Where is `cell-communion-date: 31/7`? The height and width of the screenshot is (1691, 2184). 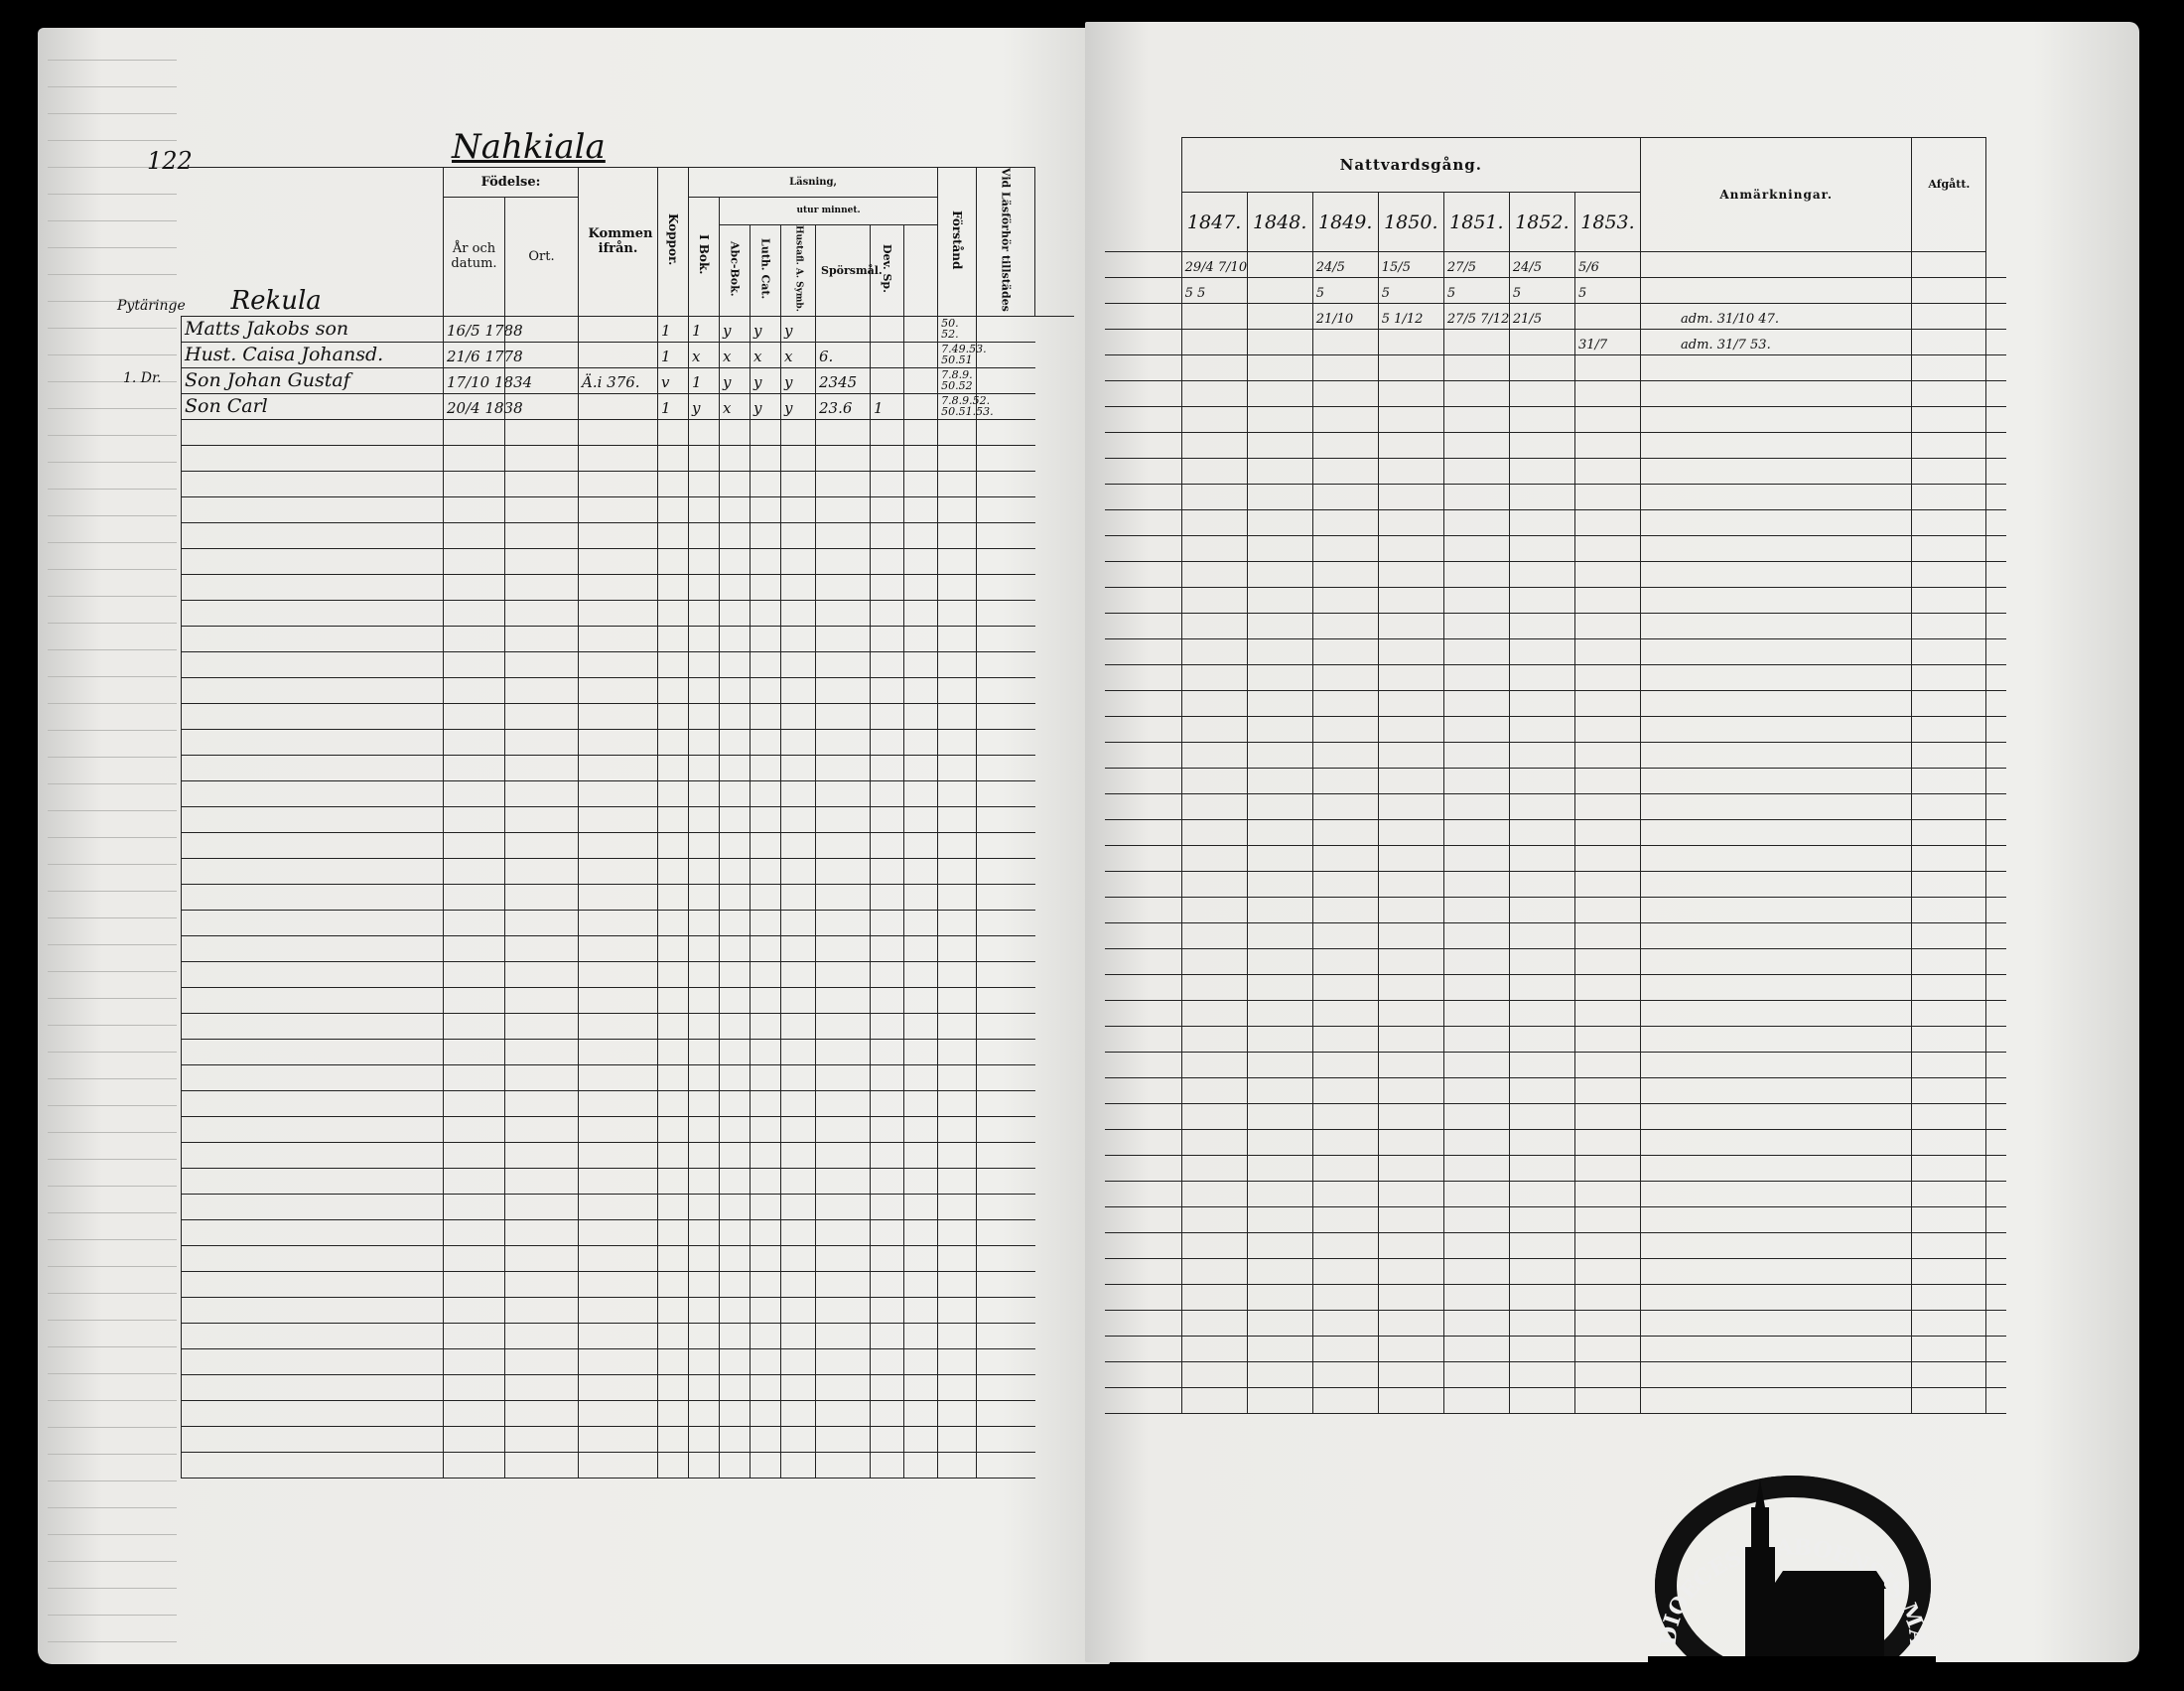
cell-communion-date: 31/7 is located at coordinates (1592, 345).